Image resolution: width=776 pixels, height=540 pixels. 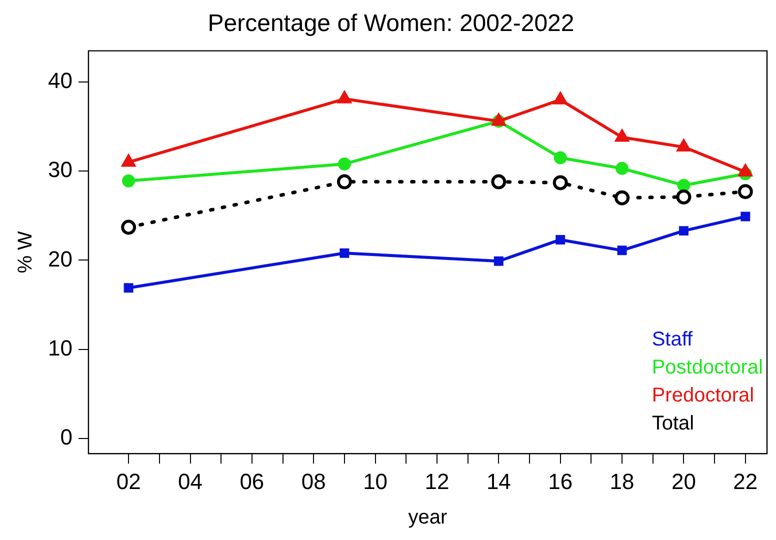 I want to click on x-tick-label: 04, so click(x=190, y=481).